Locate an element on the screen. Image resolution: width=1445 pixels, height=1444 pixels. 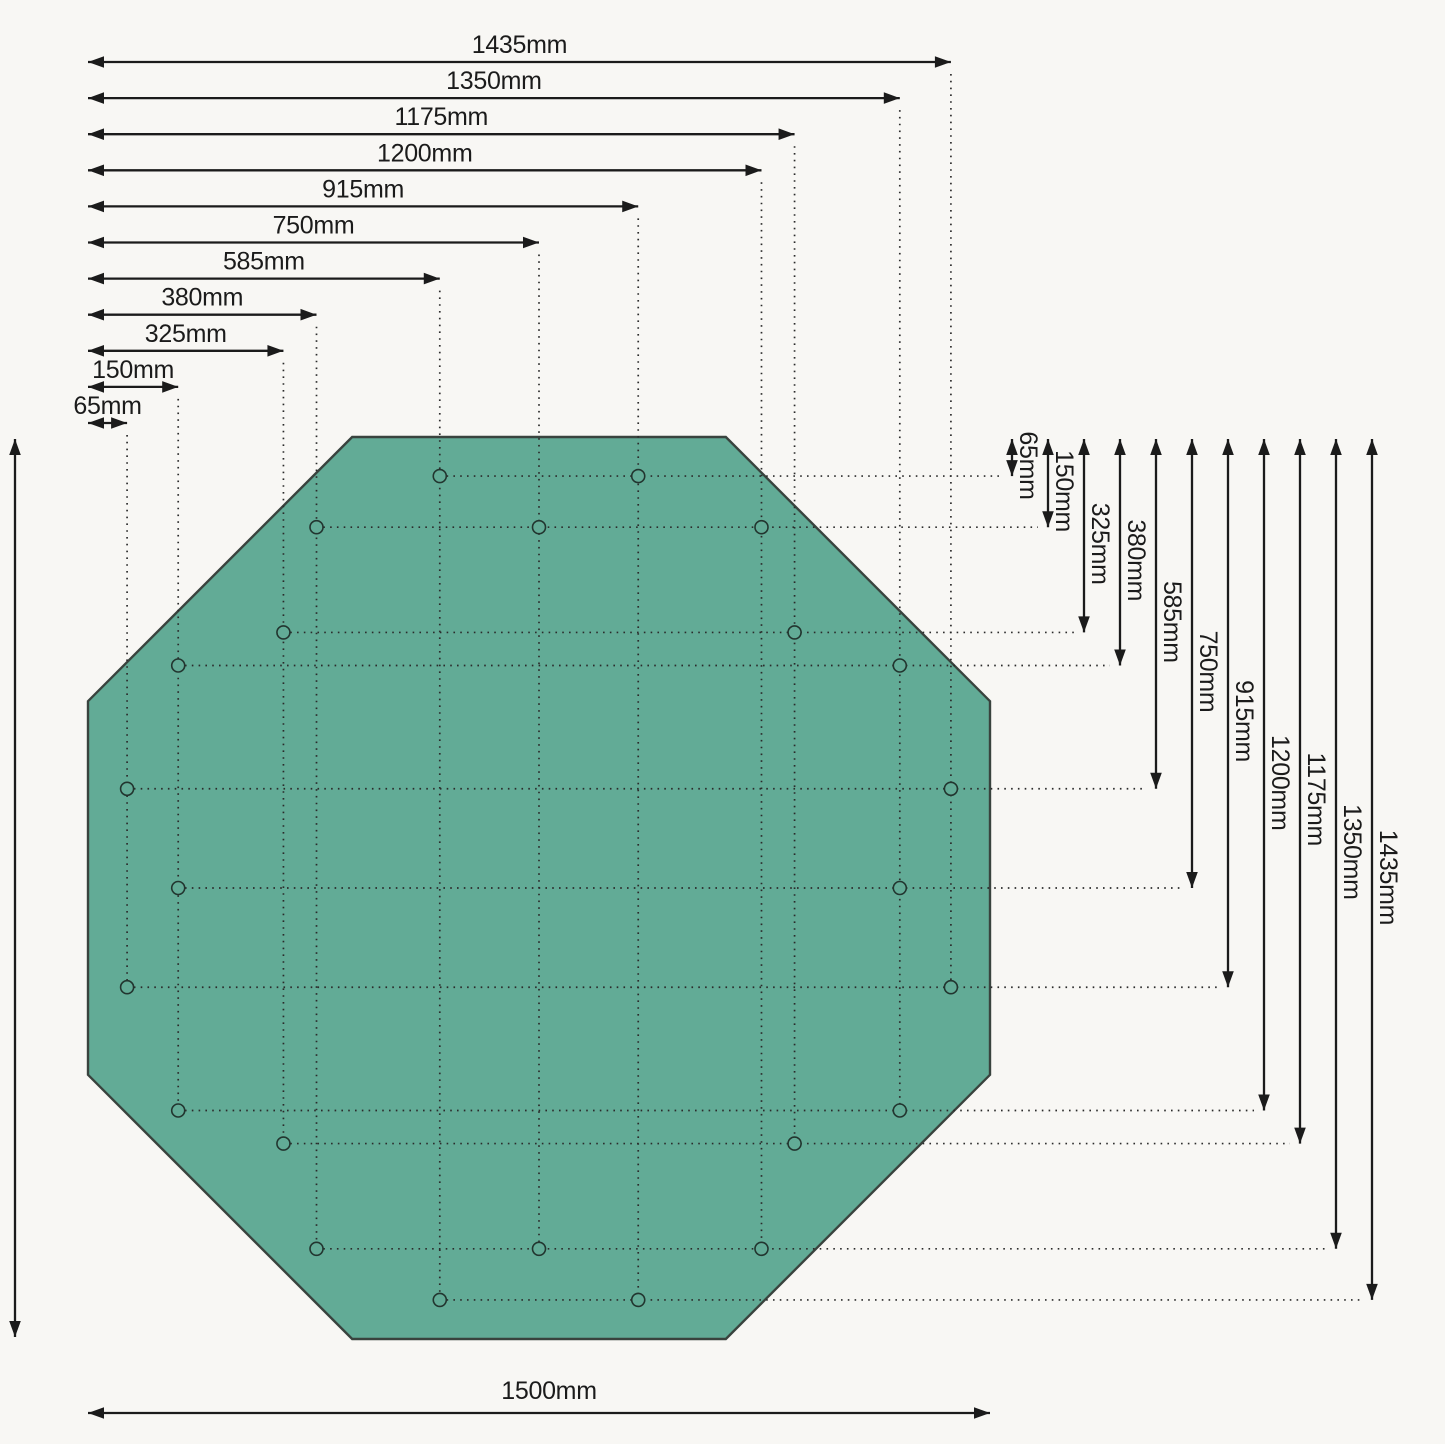
width-arrow-bottom is located at coordinates (539, 1413).